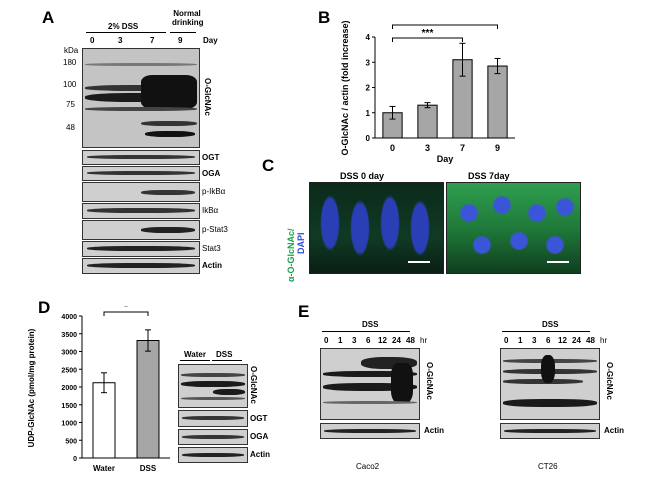  I want to click on day-0: 0, so click(92, 40).